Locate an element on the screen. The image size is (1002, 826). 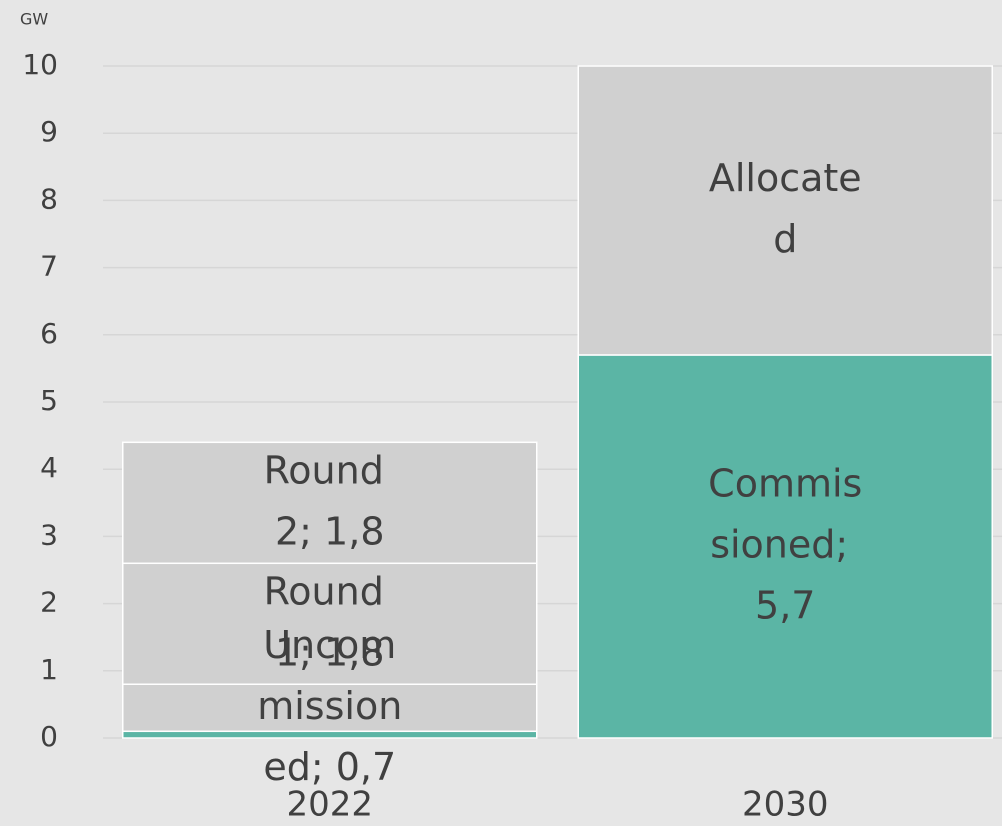
y-tick-label: 10 is located at coordinates (40, 64).